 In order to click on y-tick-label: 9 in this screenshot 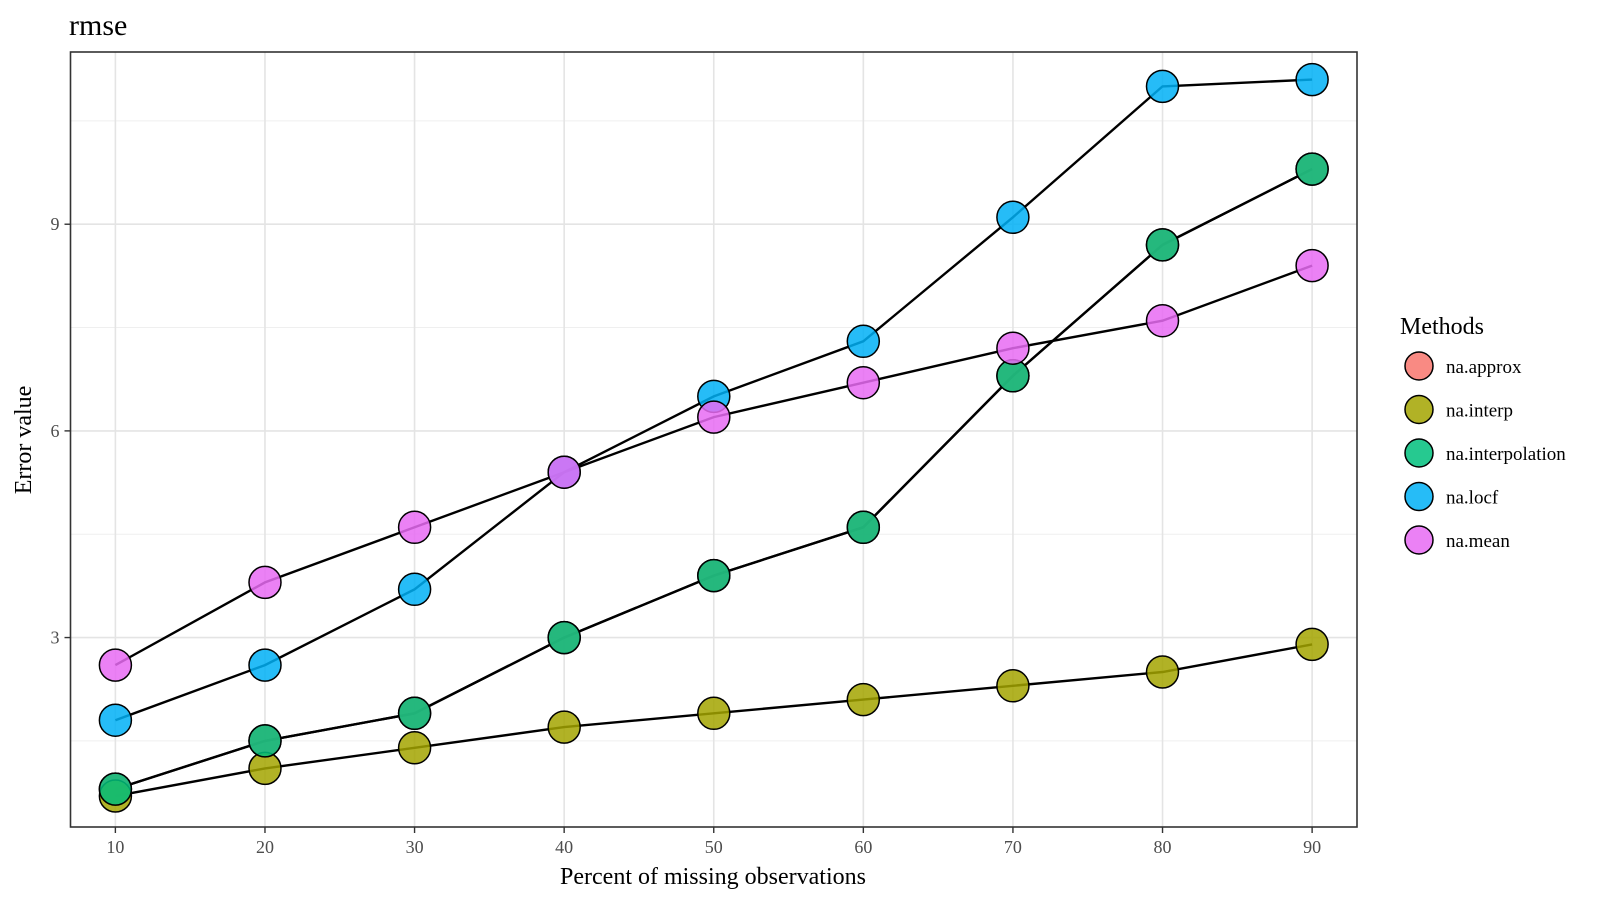, I will do `click(55, 224)`.